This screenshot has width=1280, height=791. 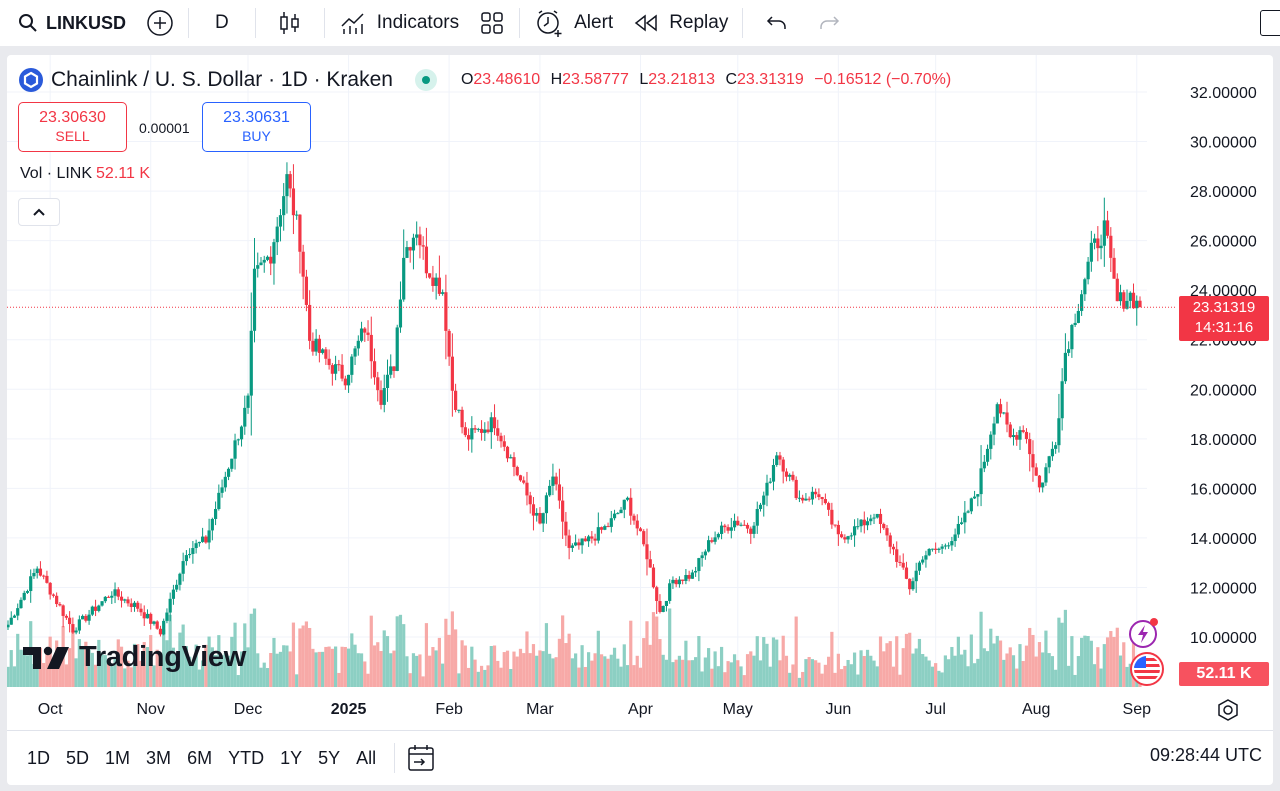 I want to click on redo-button, so click(x=829, y=23).